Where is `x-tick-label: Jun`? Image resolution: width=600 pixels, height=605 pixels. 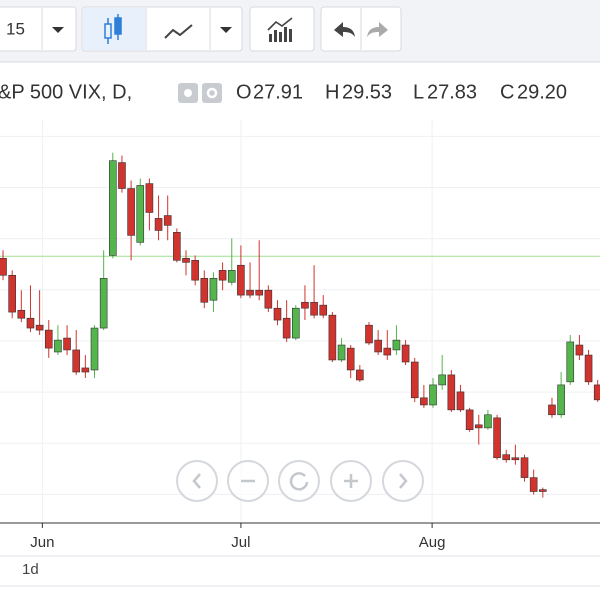
x-tick-label: Jun is located at coordinates (42, 542).